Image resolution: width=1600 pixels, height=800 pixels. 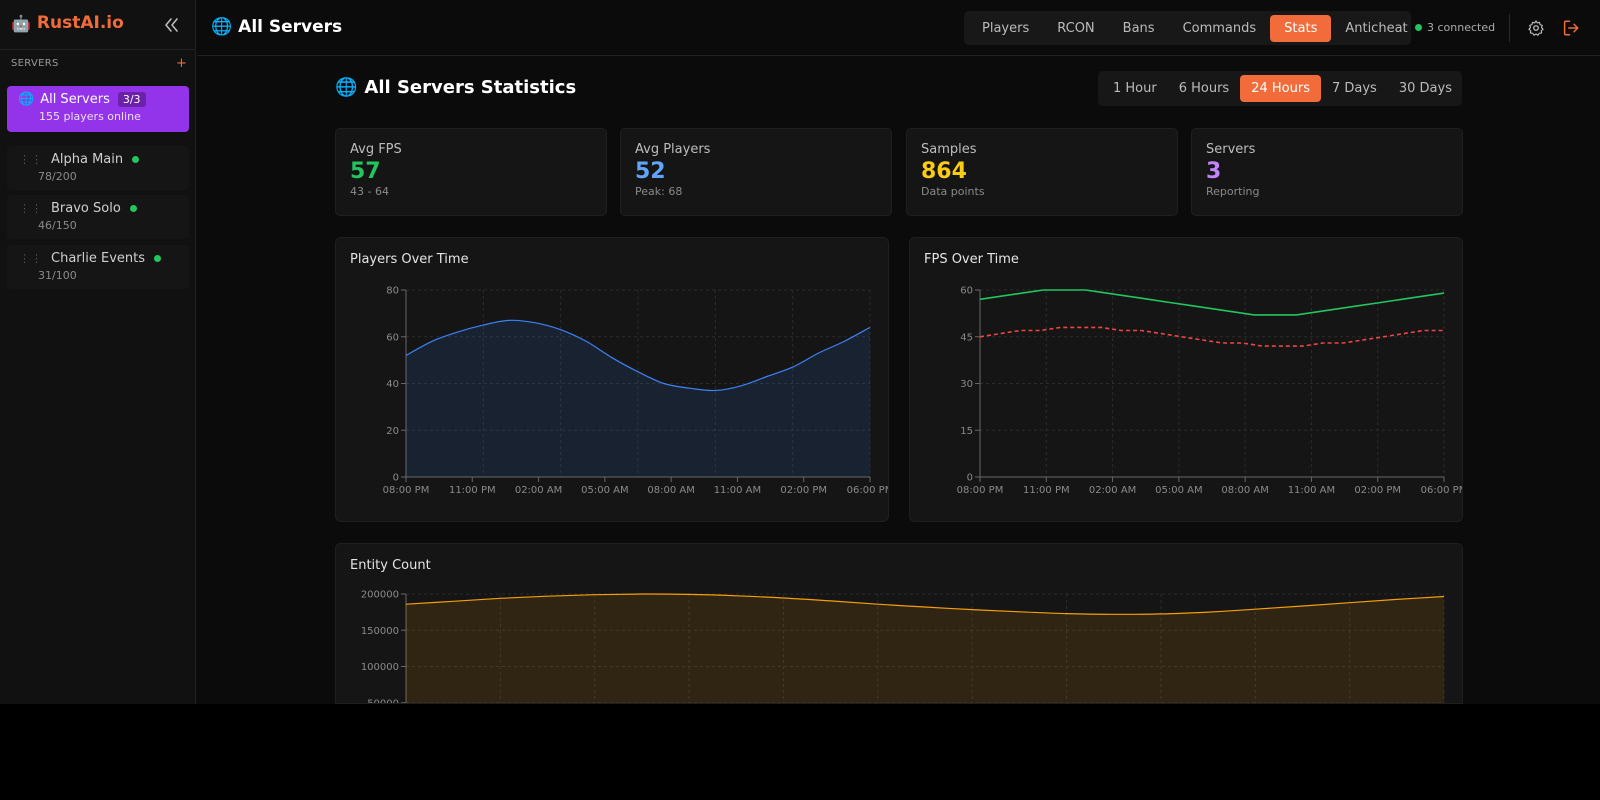 What do you see at coordinates (376, 149) in the screenshot?
I see `stat-label: Avg FPS` at bounding box center [376, 149].